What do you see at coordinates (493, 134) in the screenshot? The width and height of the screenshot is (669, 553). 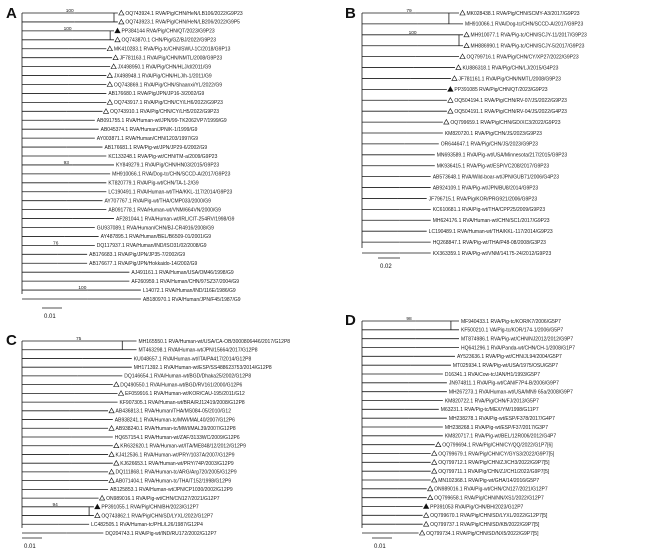 I see `taxon-label: KM820720.1 RVA/Pig/CHN/JS/2023/G9P23` at bounding box center [493, 134].